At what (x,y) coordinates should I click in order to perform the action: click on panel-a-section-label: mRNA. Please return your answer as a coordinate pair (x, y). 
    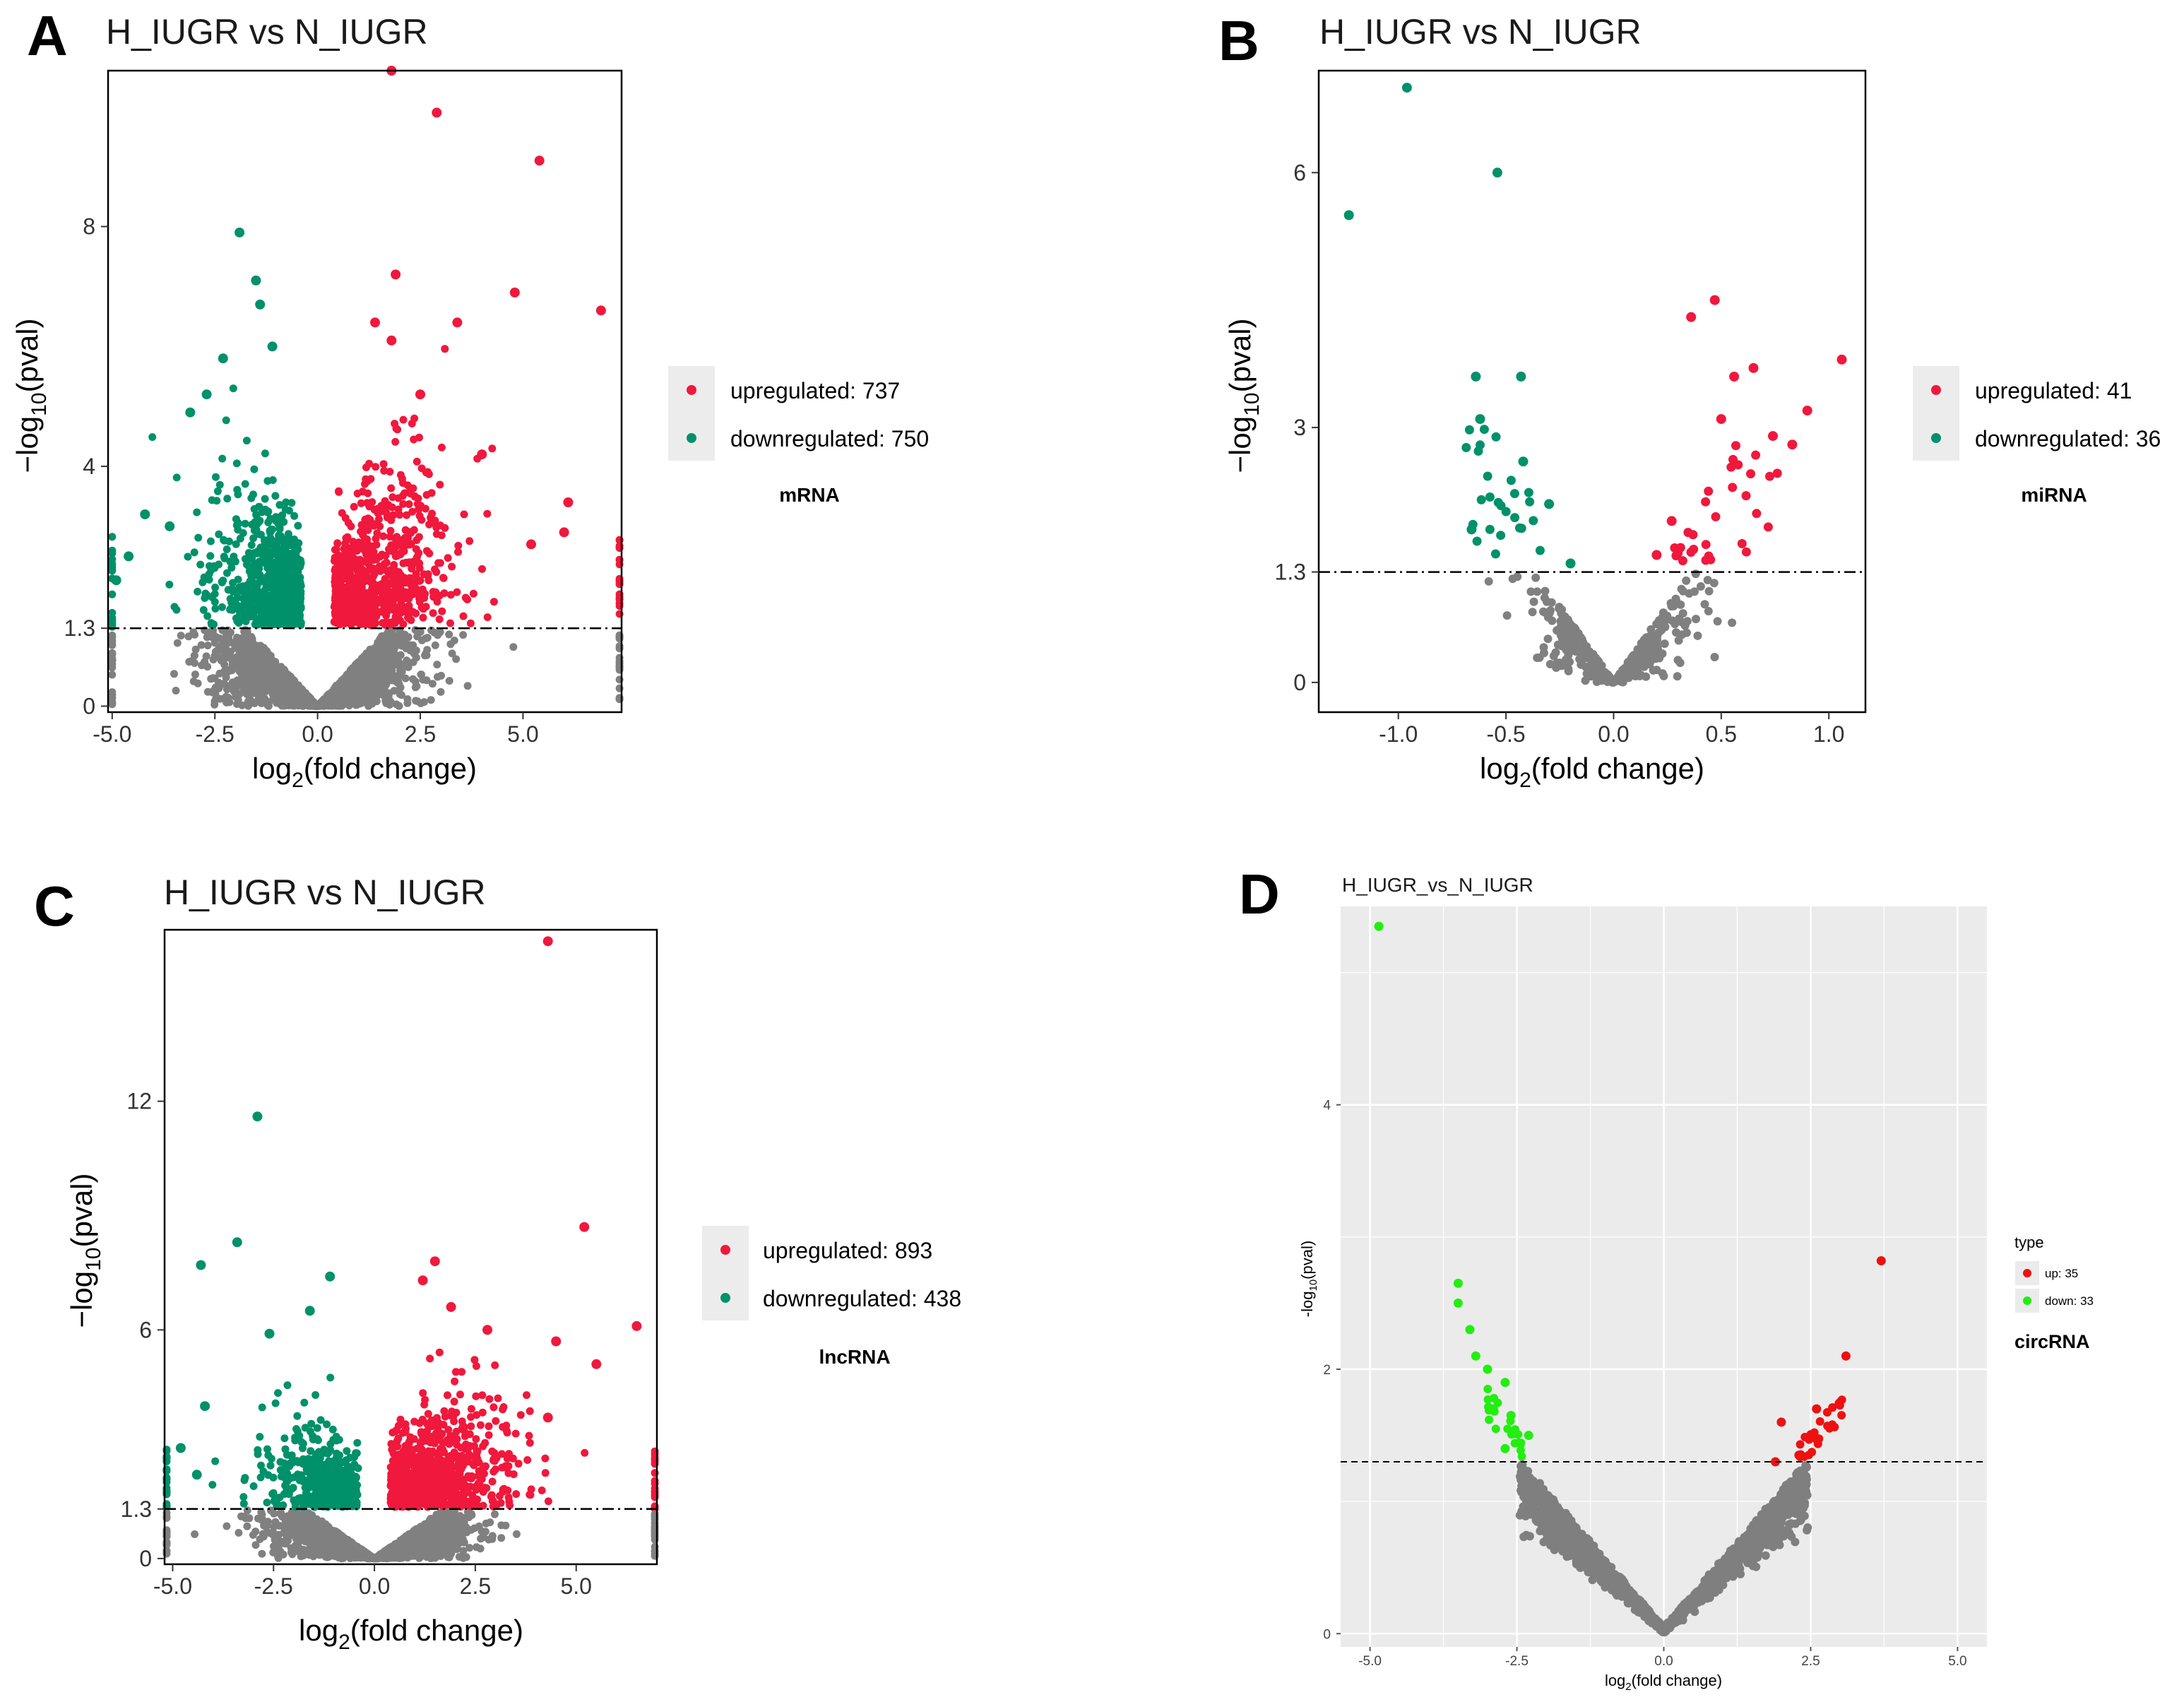
    Looking at the image, I should click on (809, 495).